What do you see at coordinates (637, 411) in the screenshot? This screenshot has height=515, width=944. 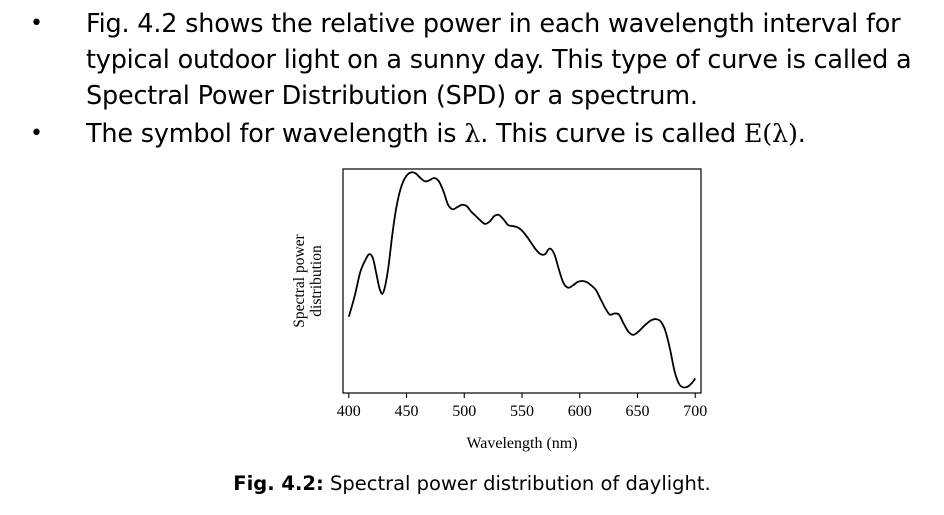 I see `x-tick-label-650: 650` at bounding box center [637, 411].